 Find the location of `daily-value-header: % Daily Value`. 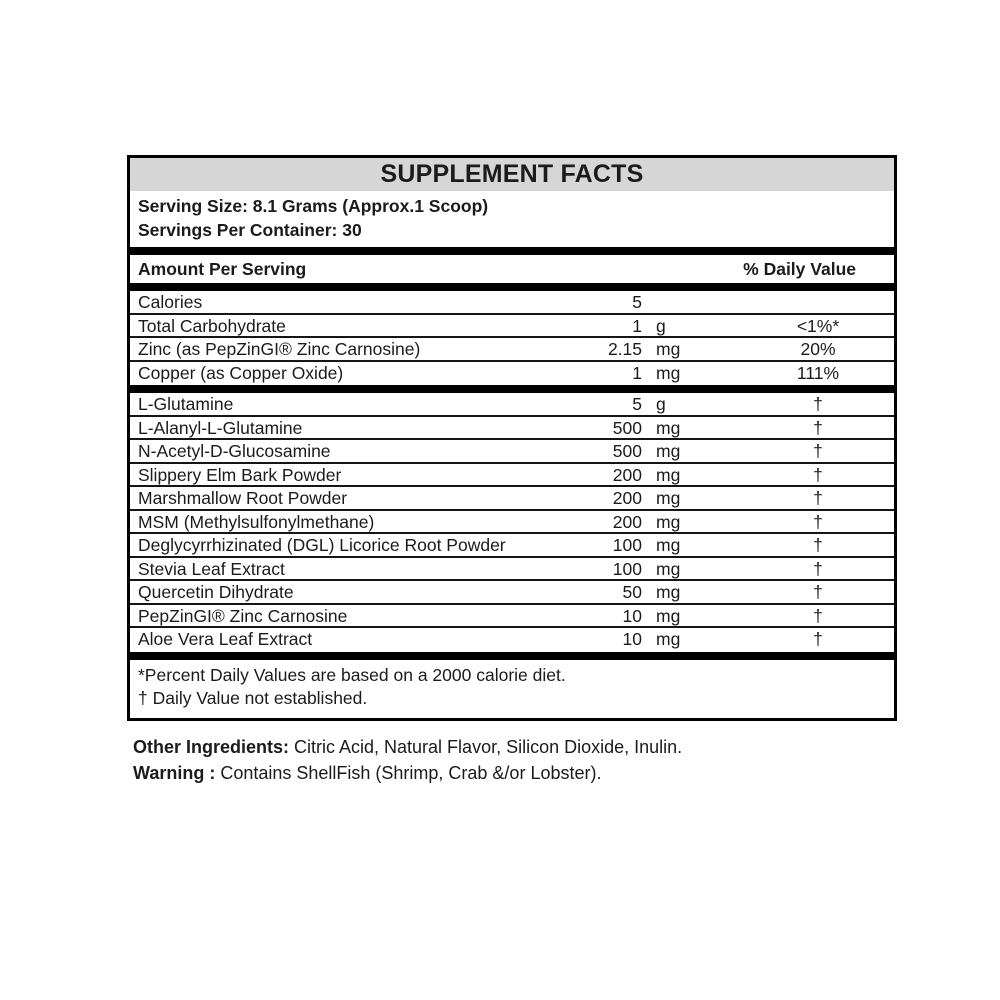

daily-value-header: % Daily Value is located at coordinates (799, 268).